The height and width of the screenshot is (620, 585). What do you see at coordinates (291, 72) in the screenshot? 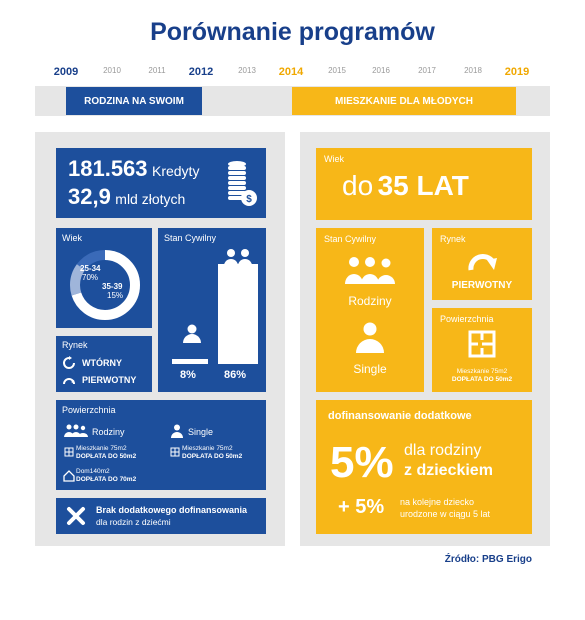
I see `year-label: 2014` at bounding box center [291, 72].